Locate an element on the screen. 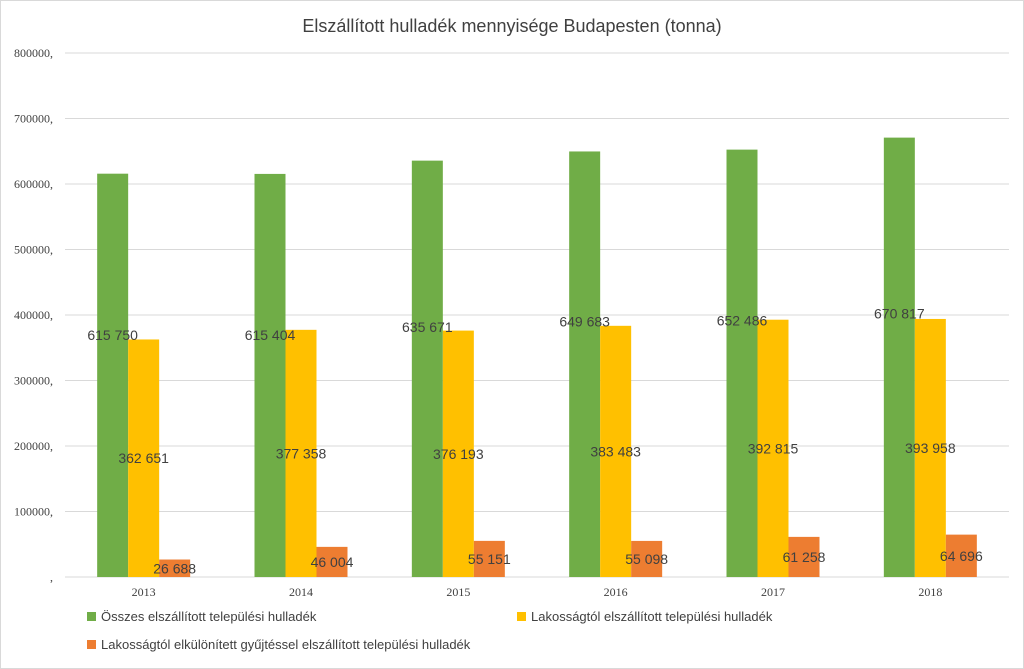 This screenshot has height=669, width=1024. data-label: 64 696 is located at coordinates (961, 556).